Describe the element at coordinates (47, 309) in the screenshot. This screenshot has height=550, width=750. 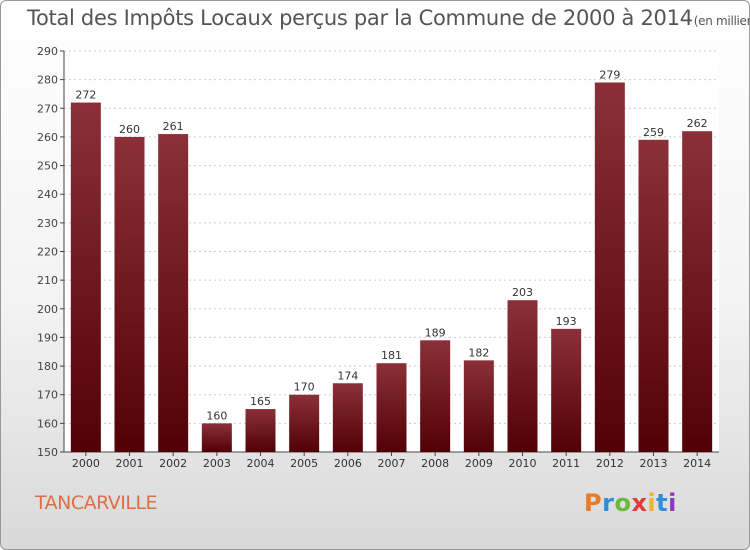
I see `y-tick-label: 200` at that location.